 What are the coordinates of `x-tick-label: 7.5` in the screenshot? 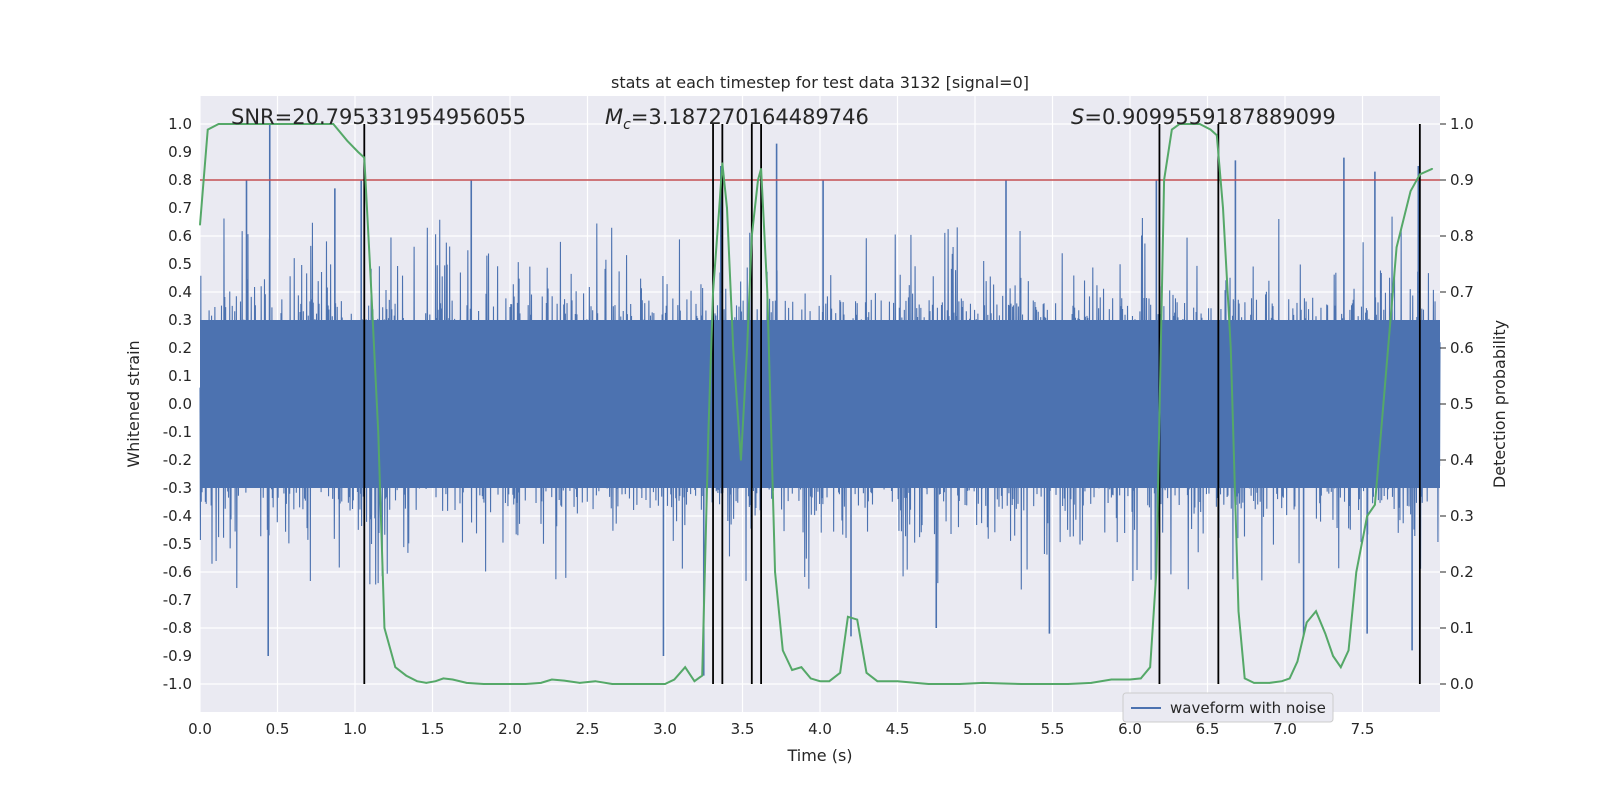 It's located at (1363, 729).